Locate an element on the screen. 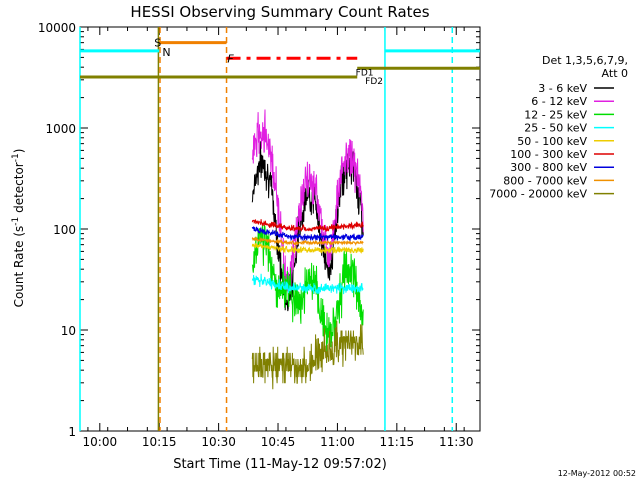  x-tick-label: 10:45 is located at coordinates (278, 442).